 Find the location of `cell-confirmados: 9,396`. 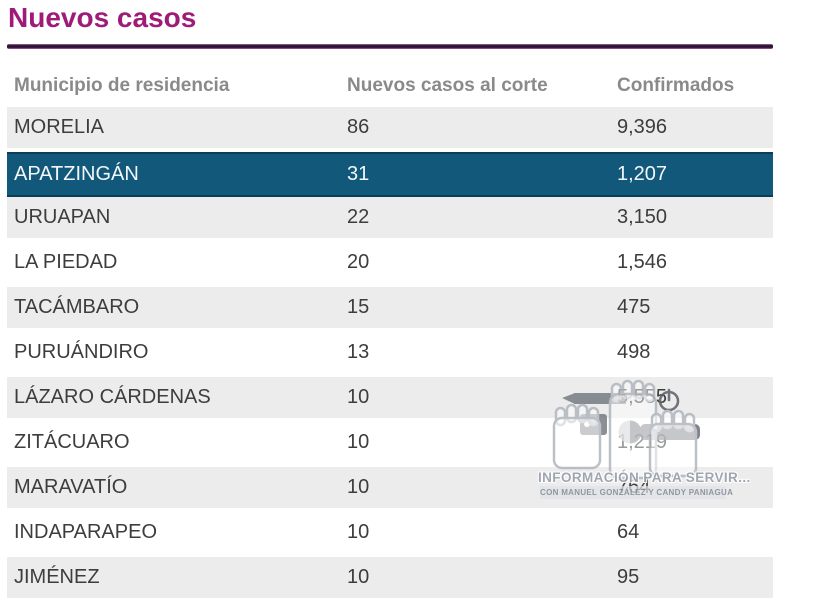

cell-confirmados: 9,396 is located at coordinates (642, 127).